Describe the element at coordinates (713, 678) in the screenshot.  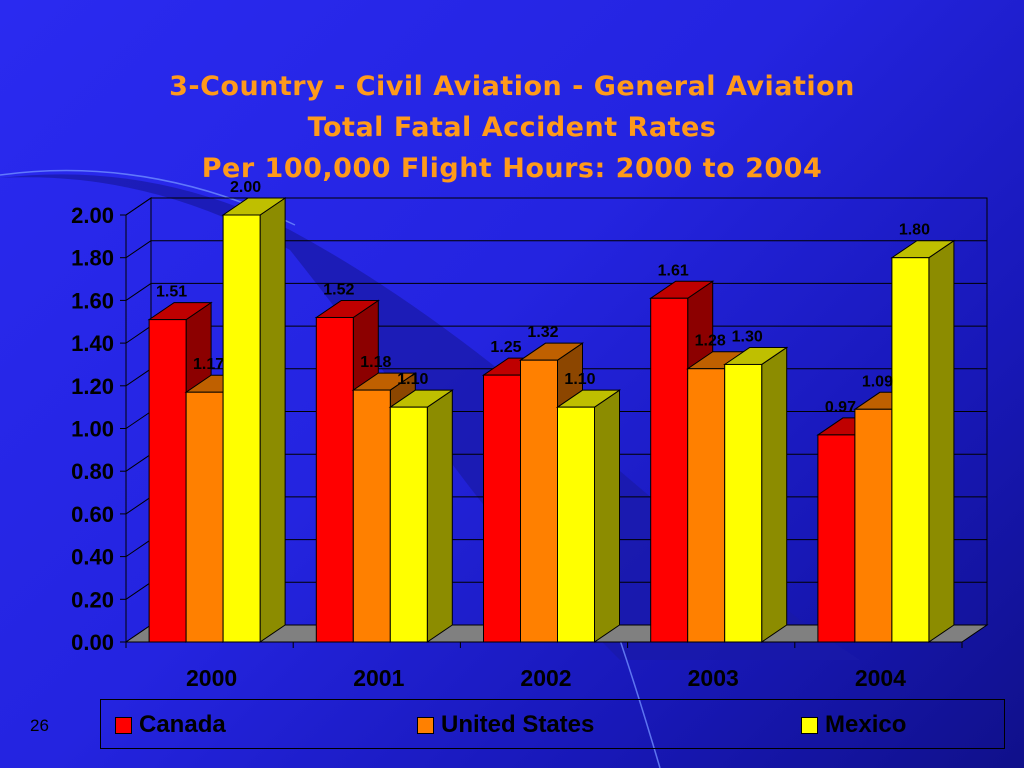
I see `x-tick-label: 2003` at that location.